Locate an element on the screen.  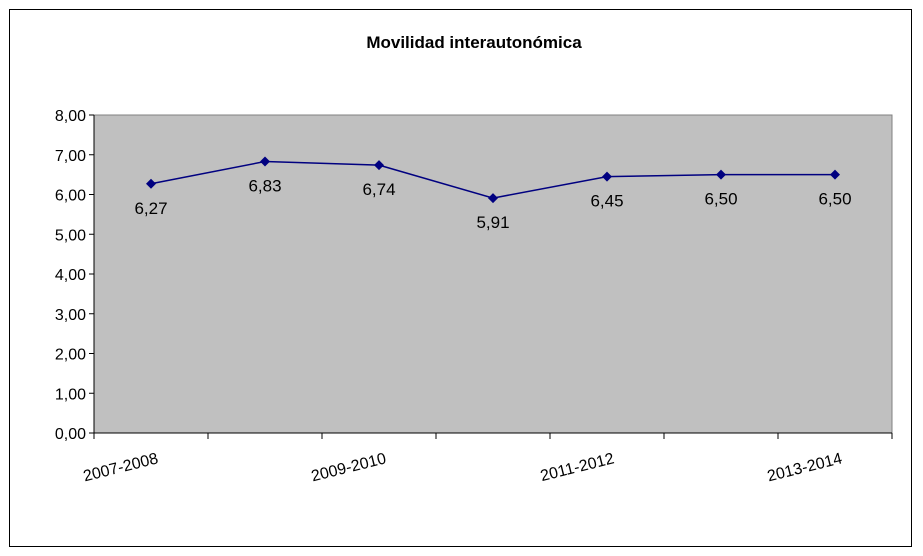
y-tick-label: 7,00 is located at coordinates (70, 156).